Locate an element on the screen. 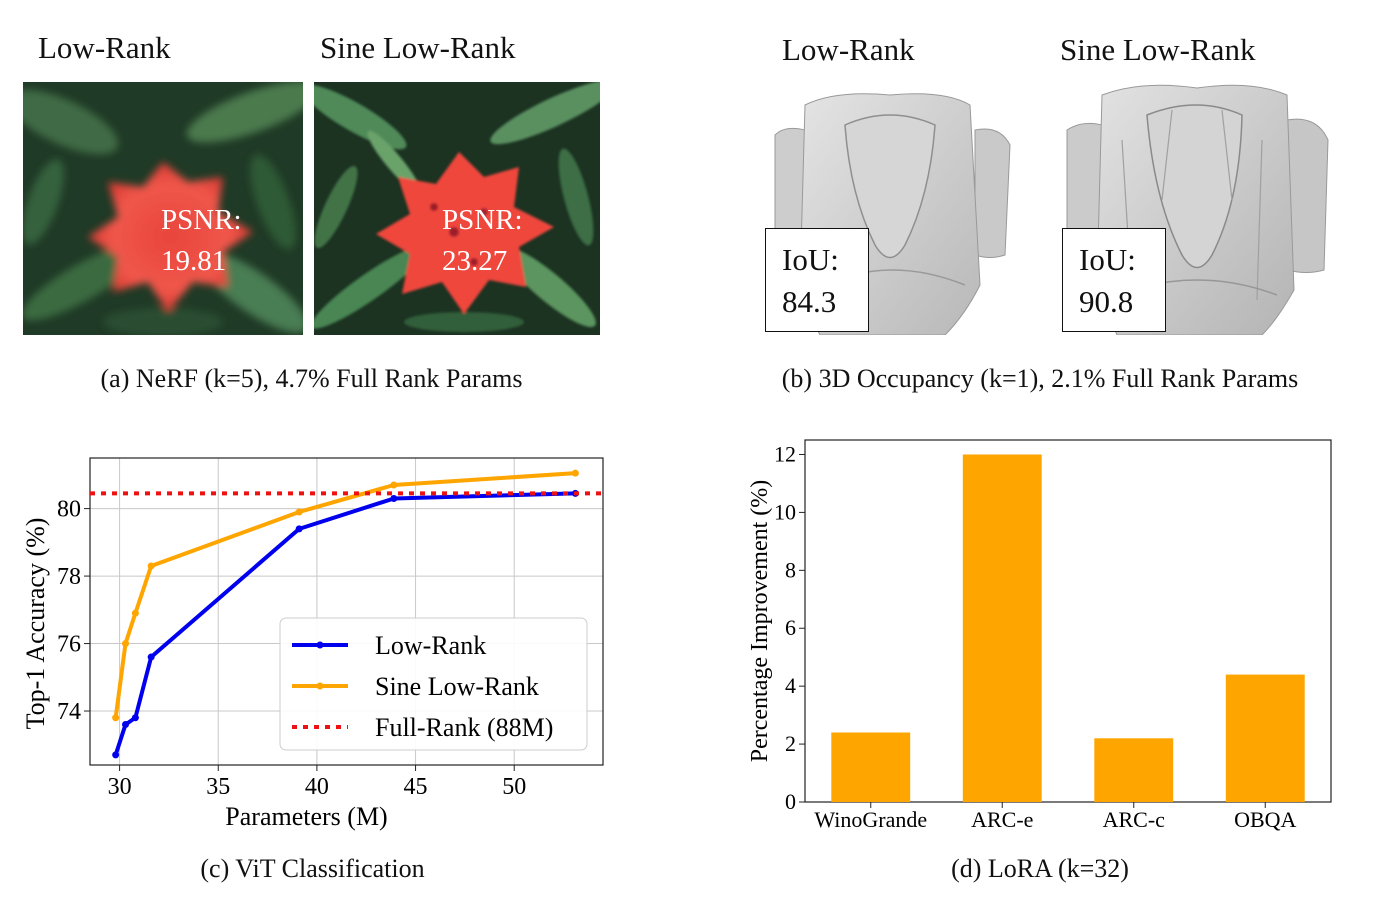  x-tick-label: 45 is located at coordinates (416, 787).